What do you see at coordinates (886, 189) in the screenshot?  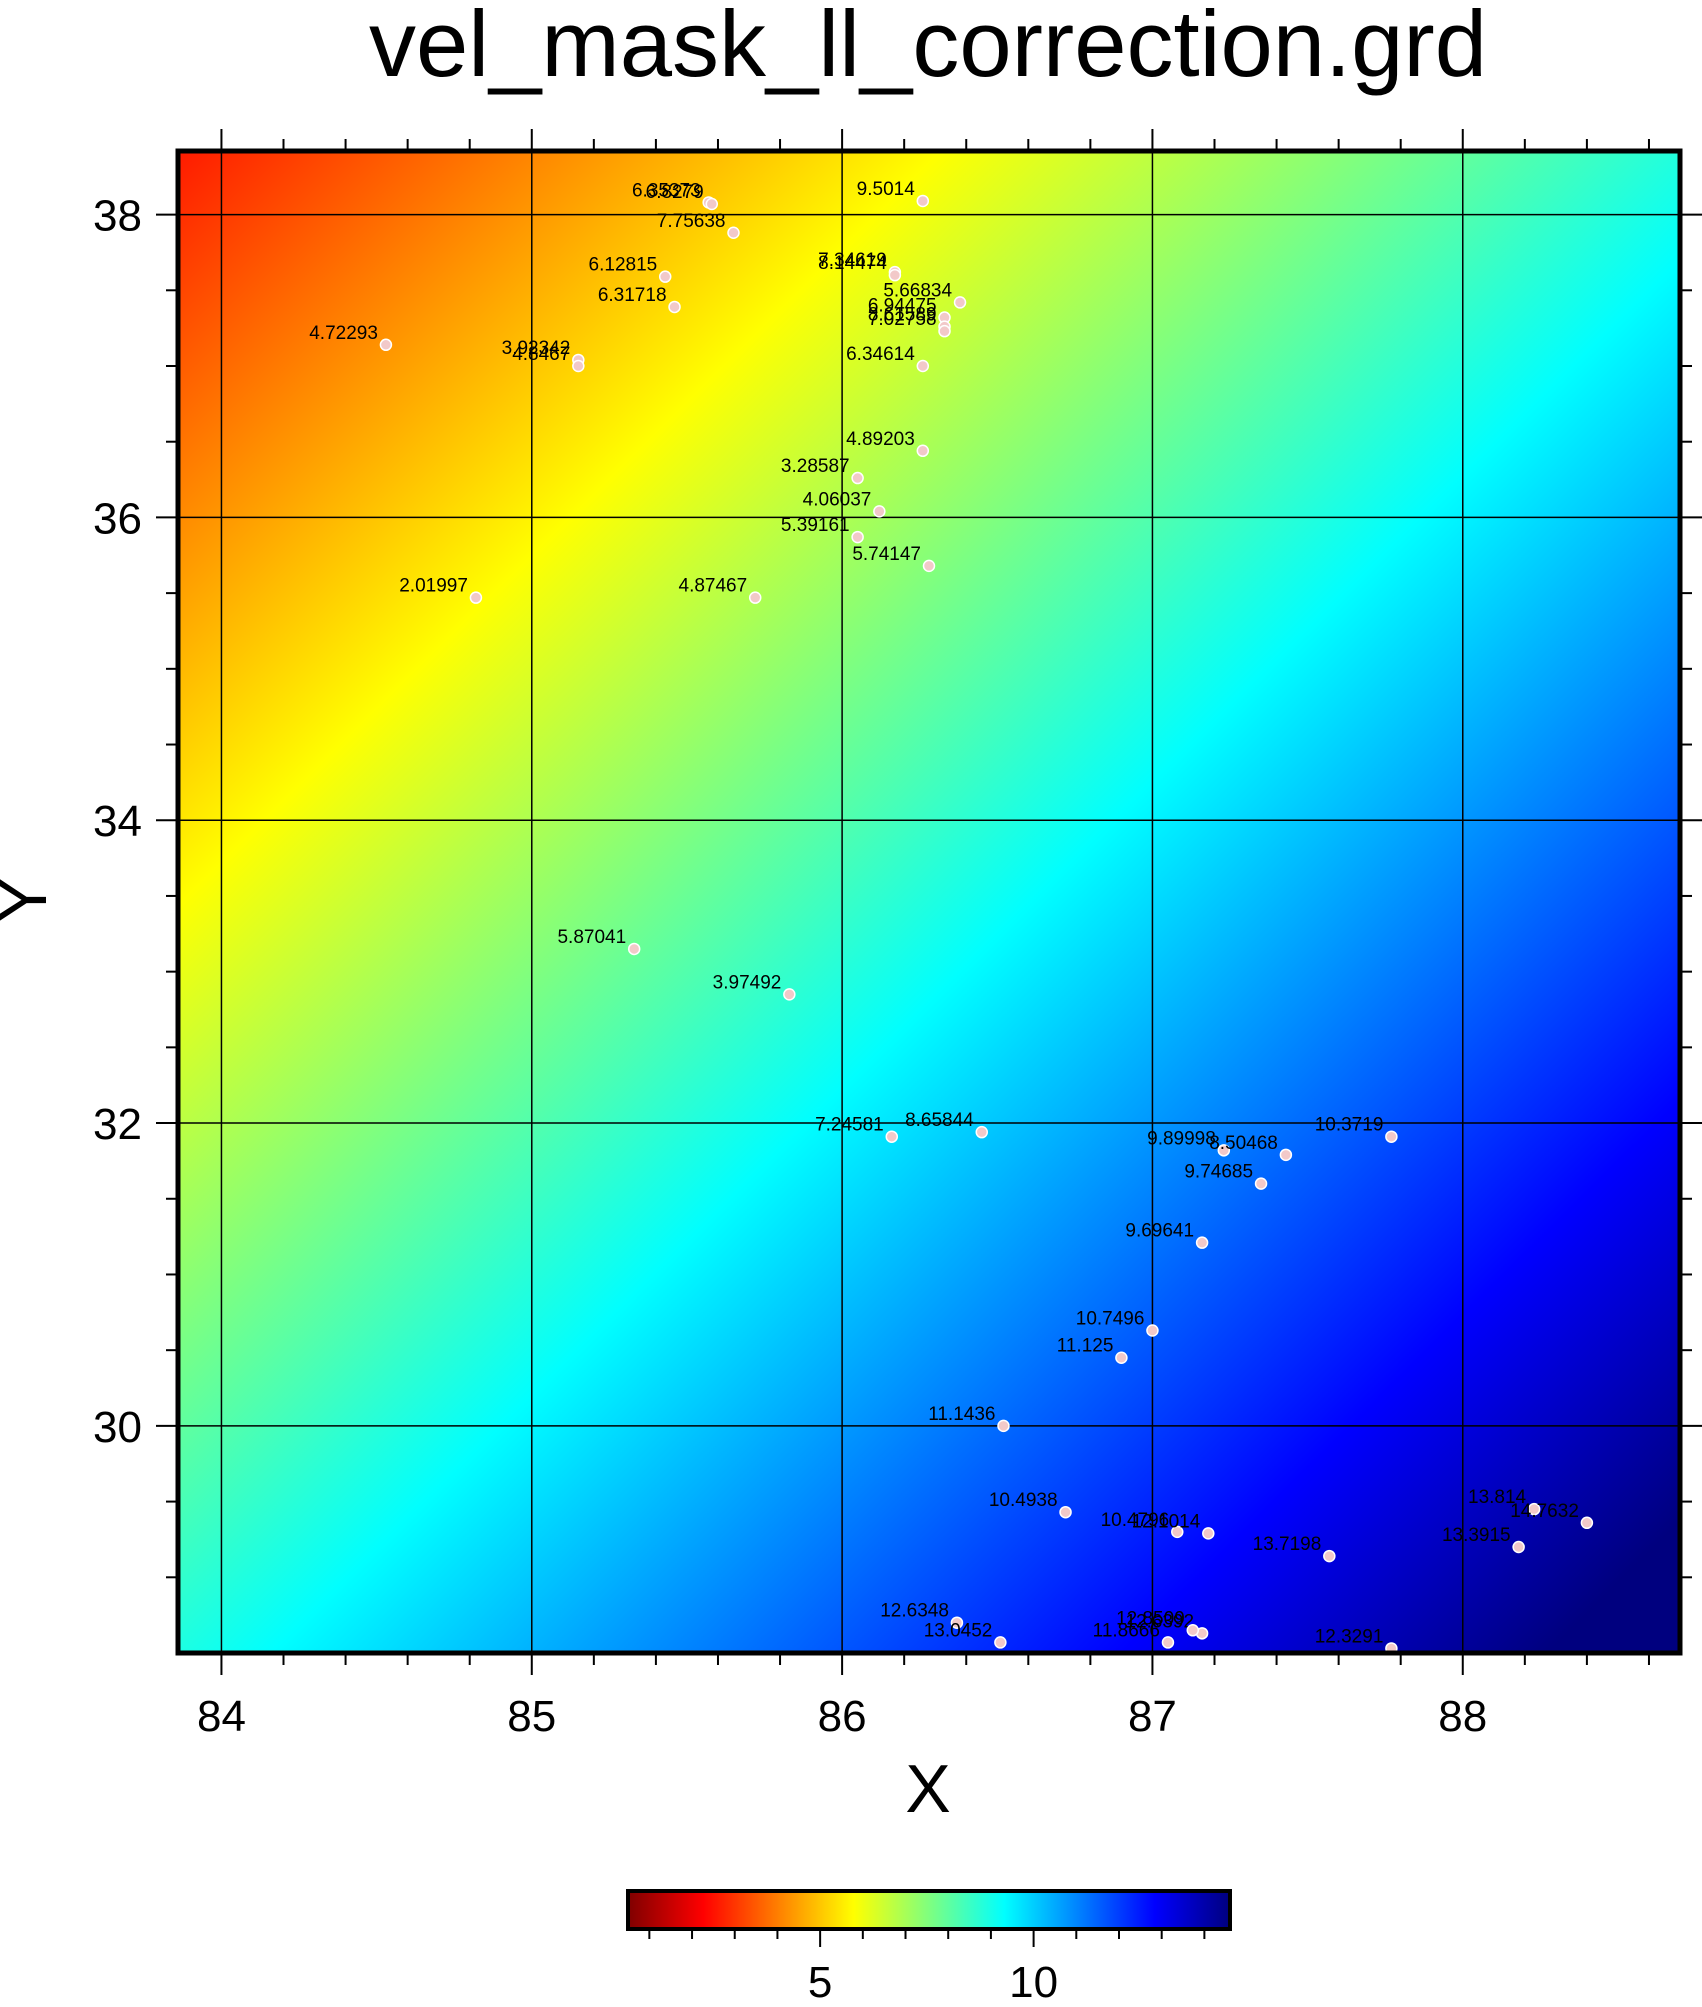 I see `data-point-label: 9.5014` at bounding box center [886, 189].